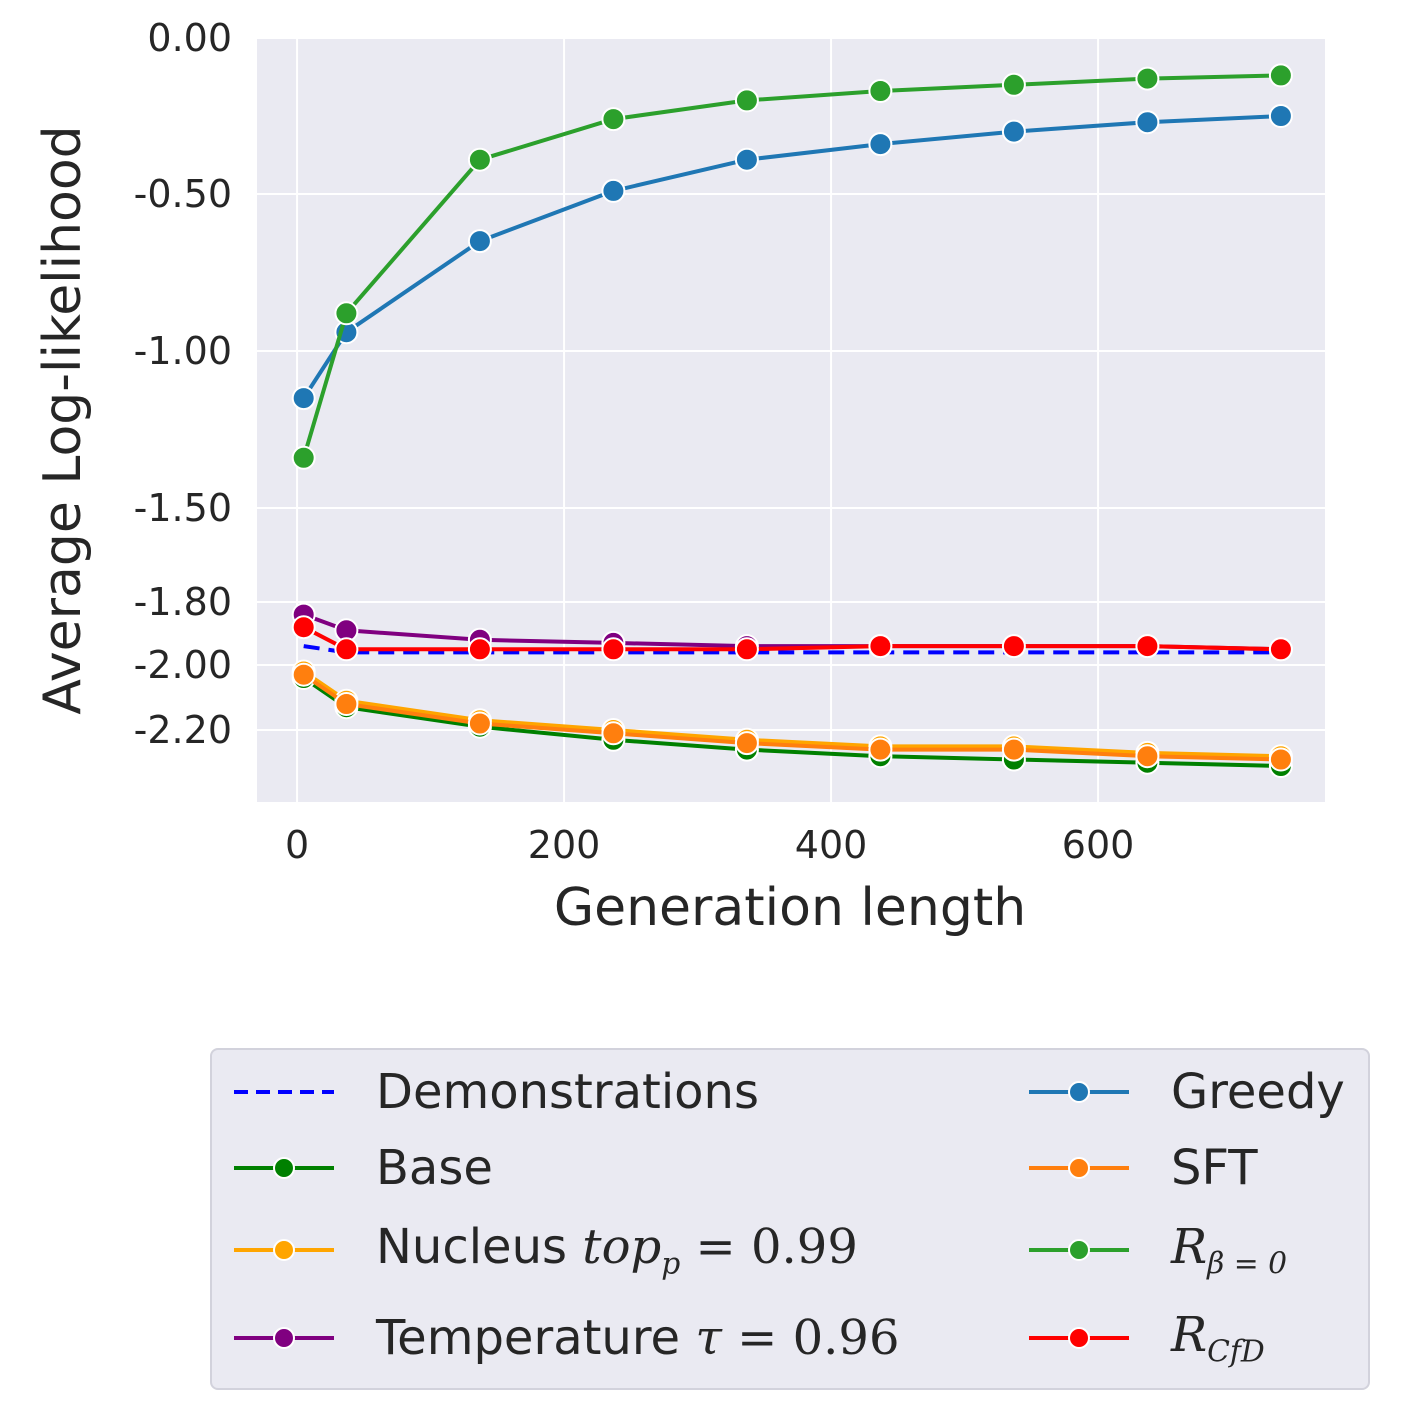  What do you see at coordinates (183, 730) in the screenshot?
I see `y-tick-label: -2.20` at bounding box center [183, 730].